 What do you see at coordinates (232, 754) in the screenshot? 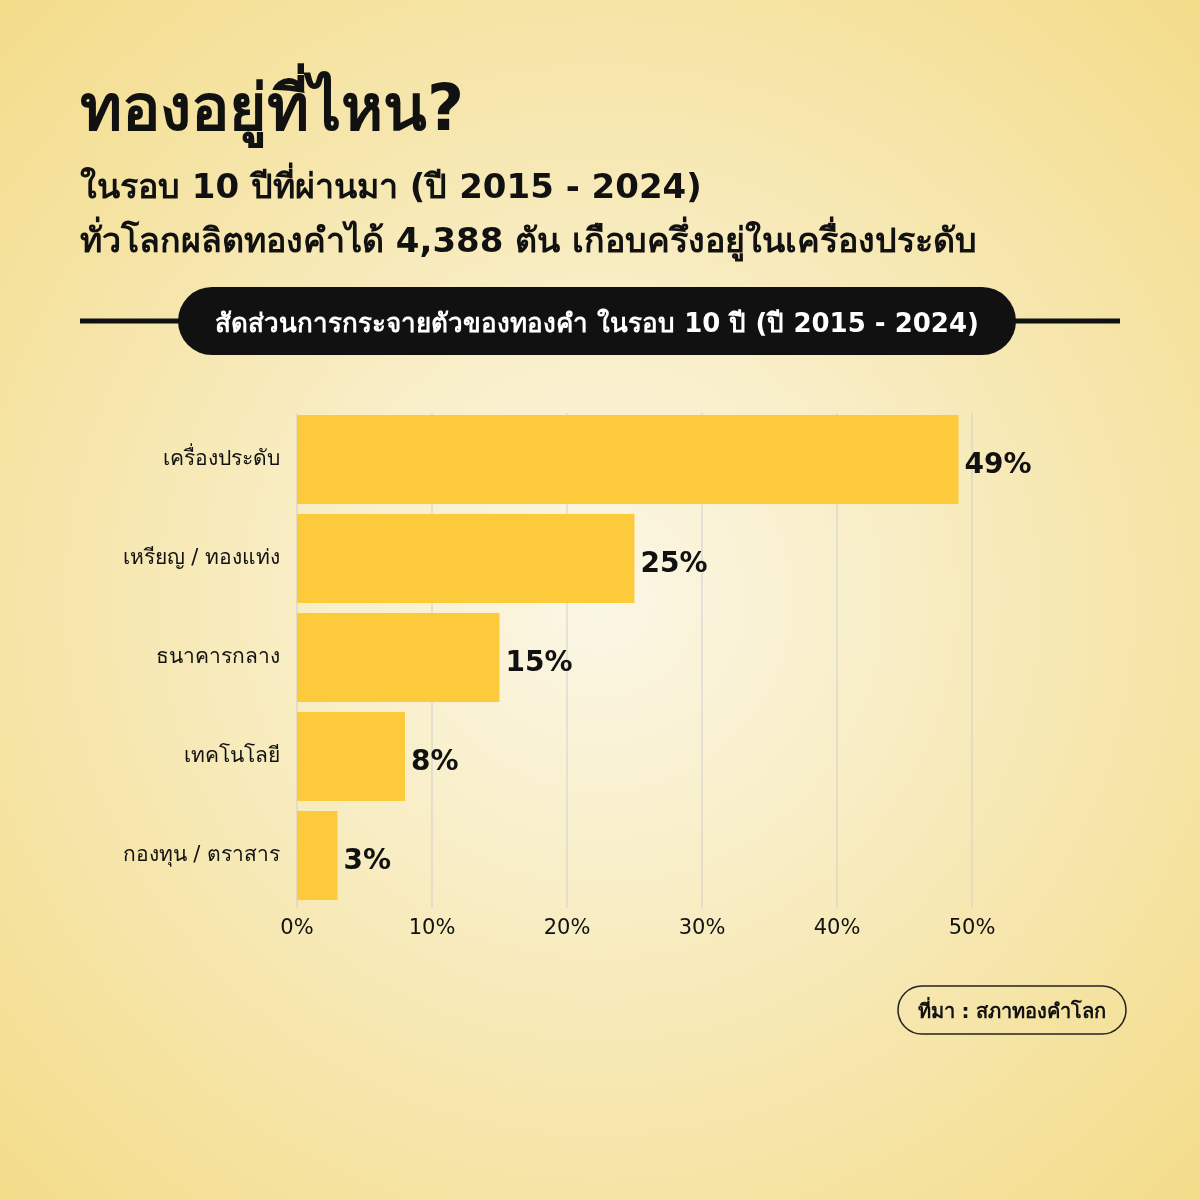
I see `y-tick-label: เทคโนโลยี` at bounding box center [232, 754].